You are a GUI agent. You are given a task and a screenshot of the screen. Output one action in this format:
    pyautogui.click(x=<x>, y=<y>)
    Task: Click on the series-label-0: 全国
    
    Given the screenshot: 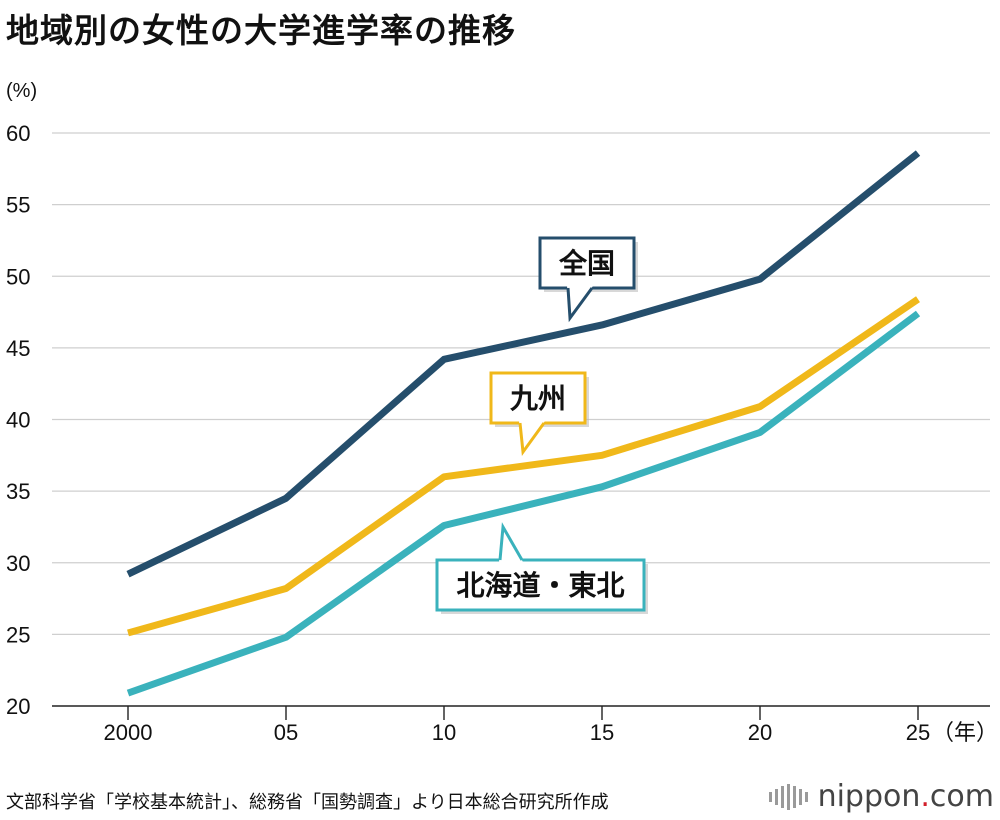 What is the action you would take?
    pyautogui.click(x=588, y=279)
    